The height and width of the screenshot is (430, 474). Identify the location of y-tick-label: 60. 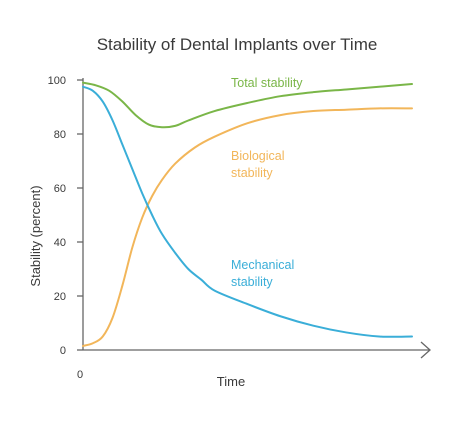
(60, 189).